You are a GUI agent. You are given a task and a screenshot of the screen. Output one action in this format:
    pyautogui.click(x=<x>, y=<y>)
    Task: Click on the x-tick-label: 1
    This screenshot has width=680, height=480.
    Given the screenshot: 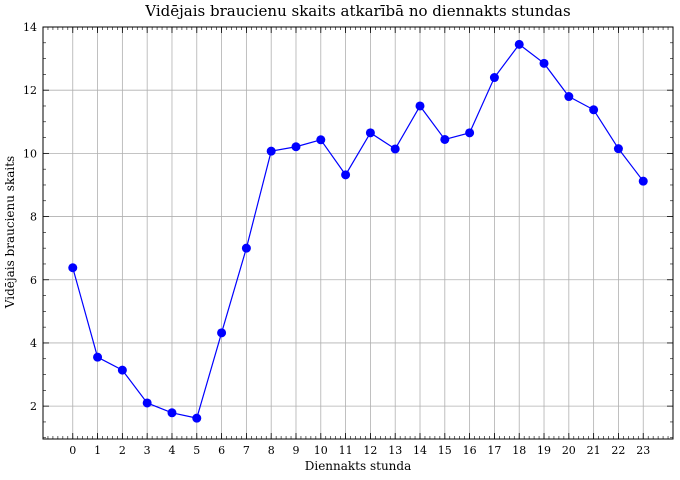 What is the action you would take?
    pyautogui.click(x=97, y=450)
    